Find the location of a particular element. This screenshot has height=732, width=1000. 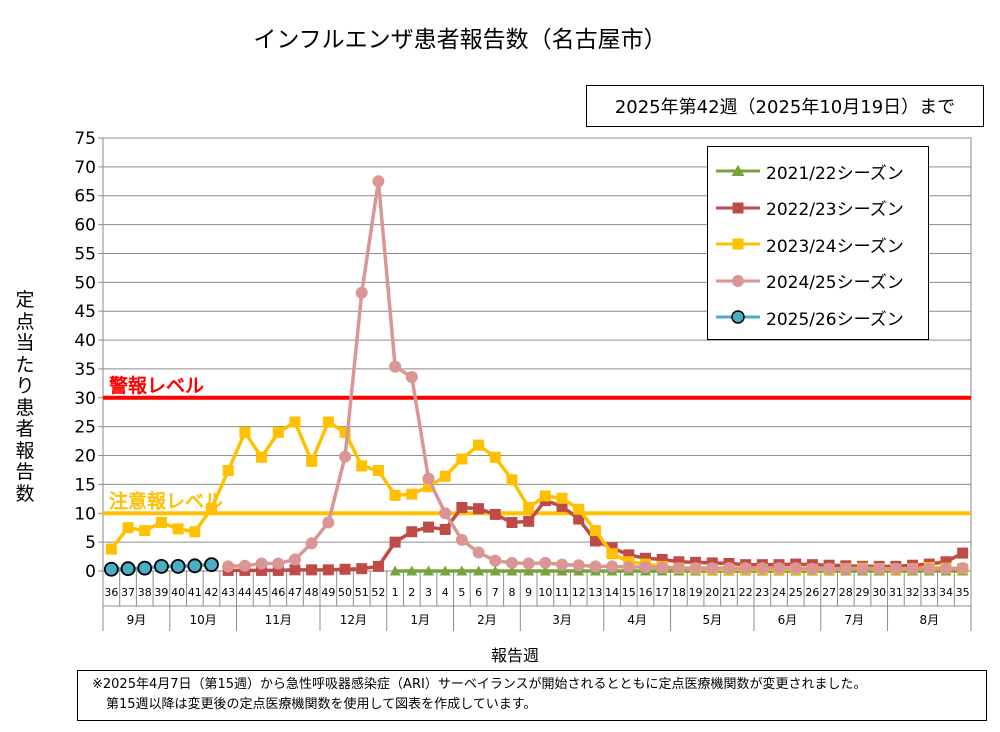

x-tick-label: 2 is located at coordinates (411, 592).